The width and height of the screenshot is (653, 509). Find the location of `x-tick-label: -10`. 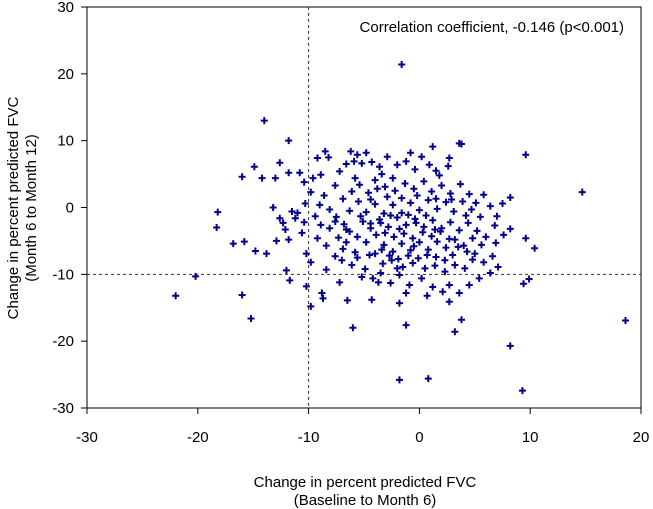

x-tick-label: -10 is located at coordinates (309, 437).